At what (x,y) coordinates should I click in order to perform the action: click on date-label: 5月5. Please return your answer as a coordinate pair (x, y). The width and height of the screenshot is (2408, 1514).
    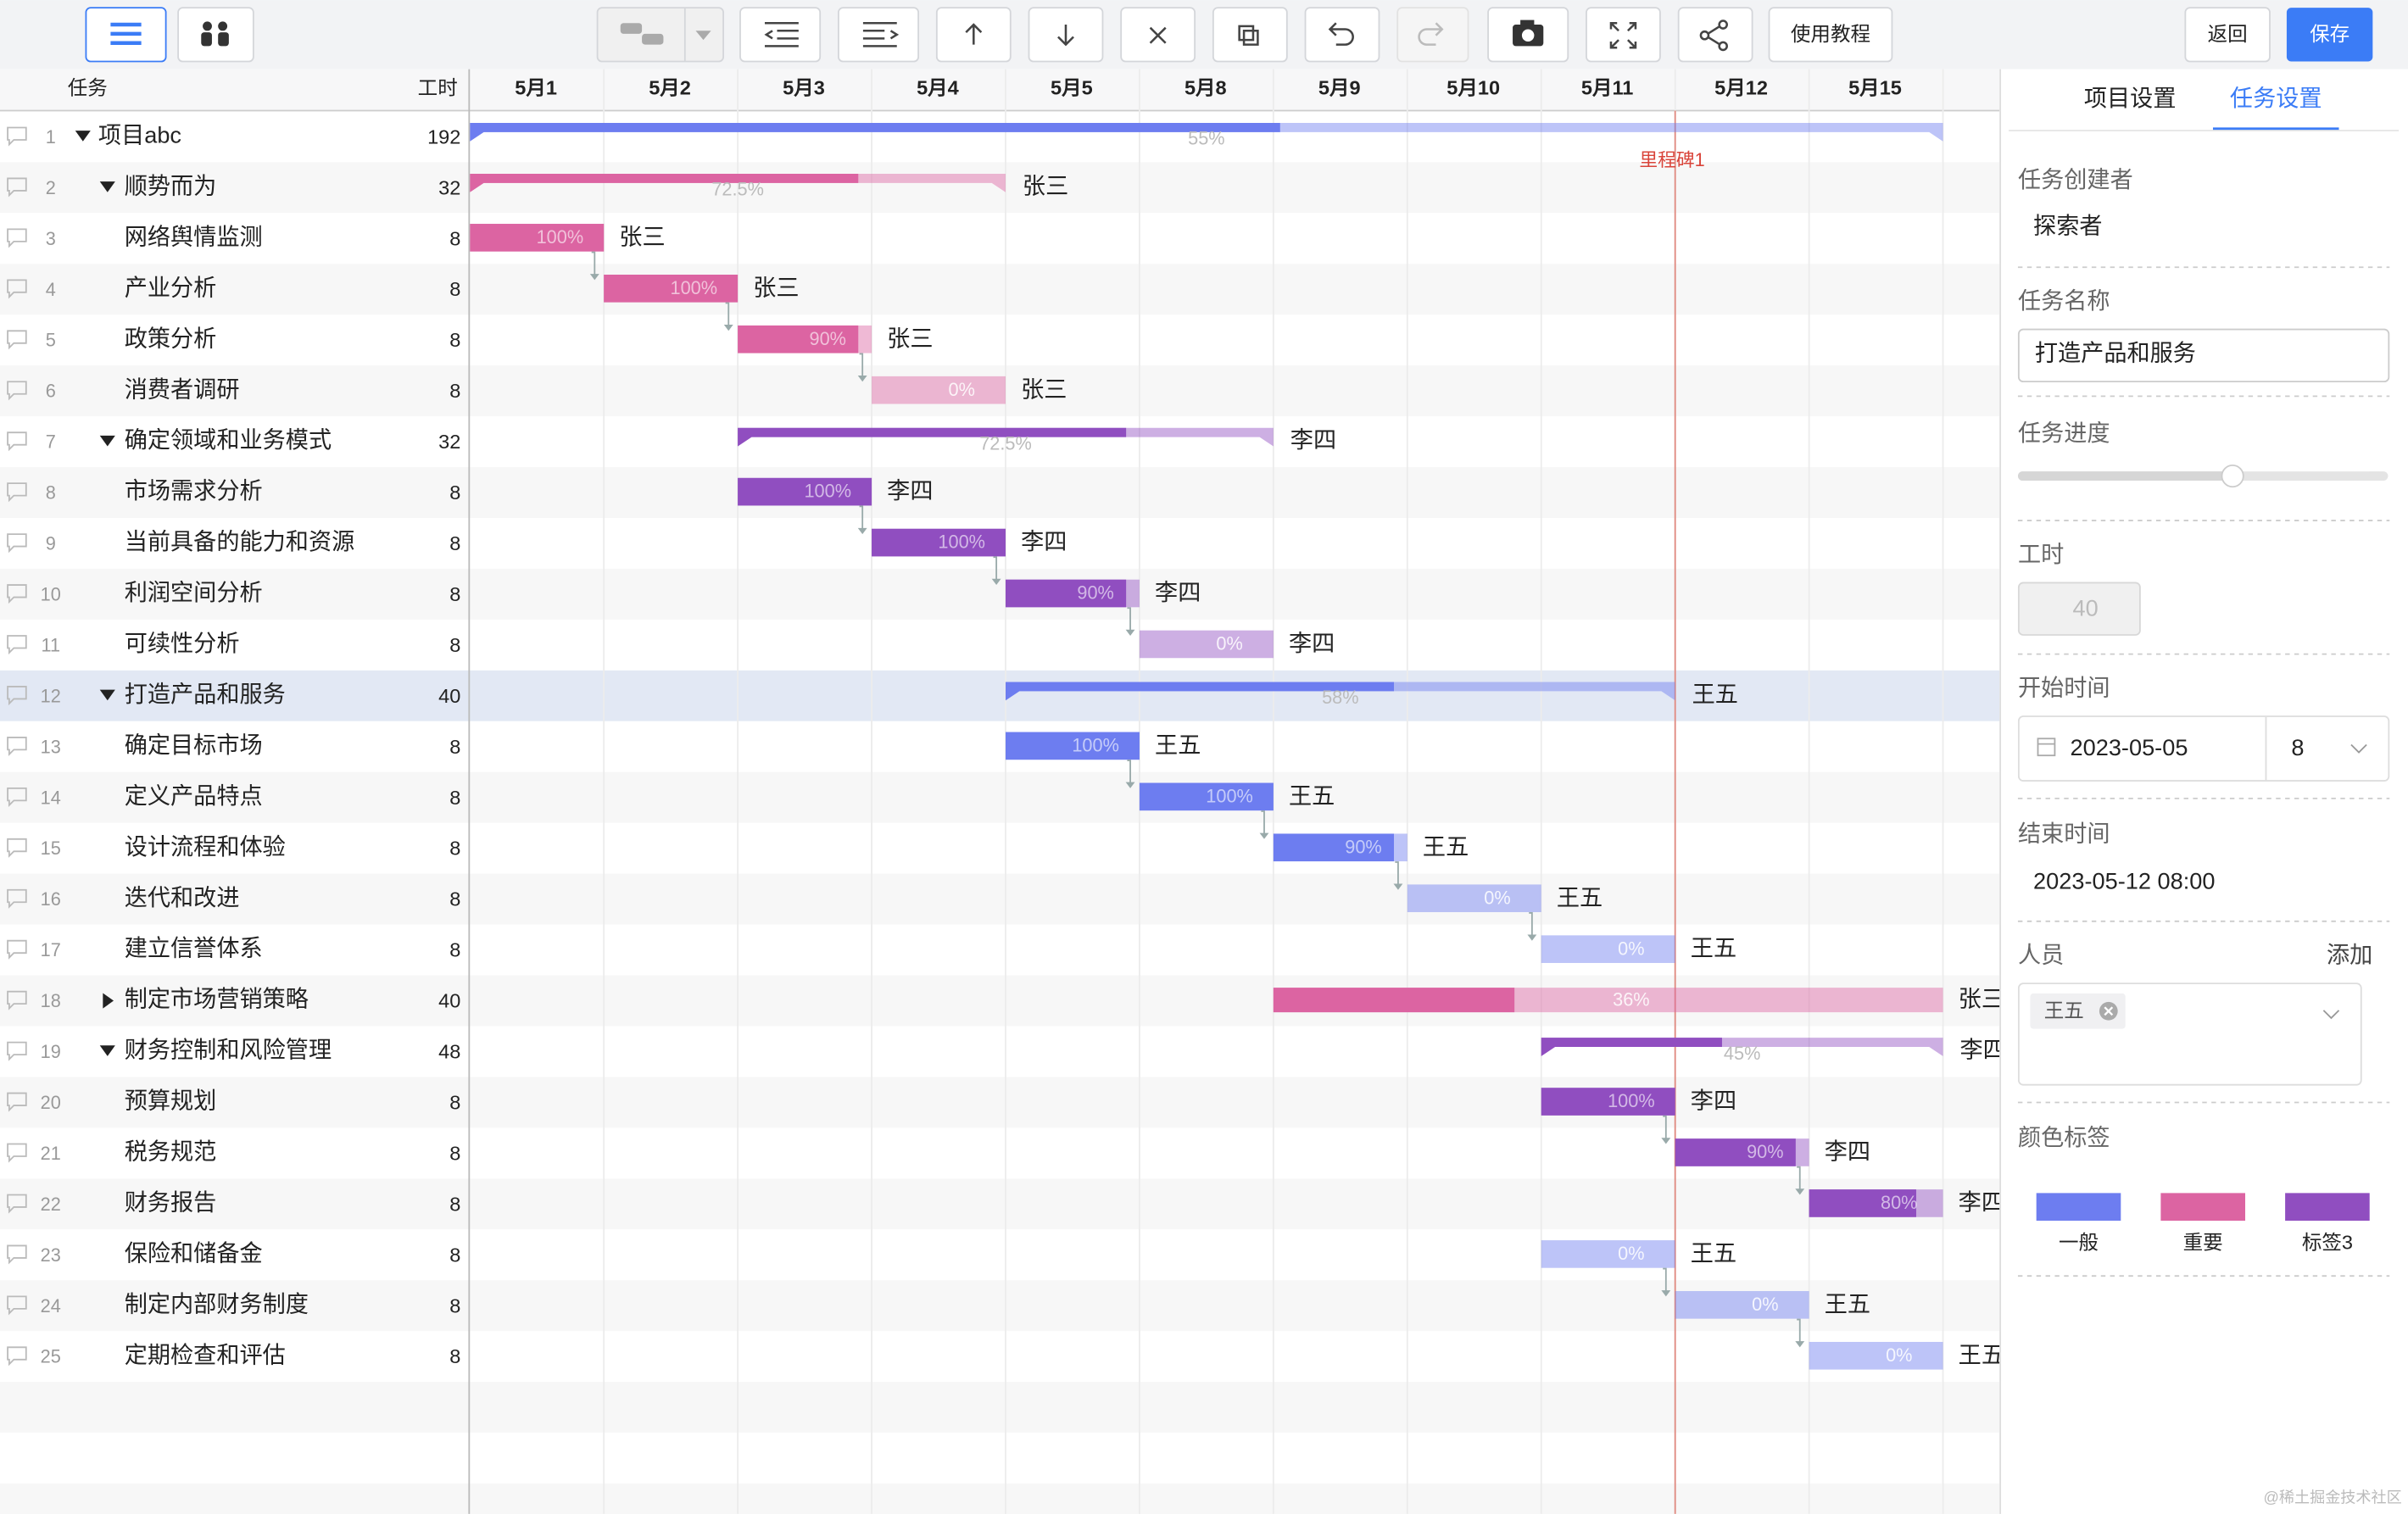
    Looking at the image, I should click on (1072, 87).